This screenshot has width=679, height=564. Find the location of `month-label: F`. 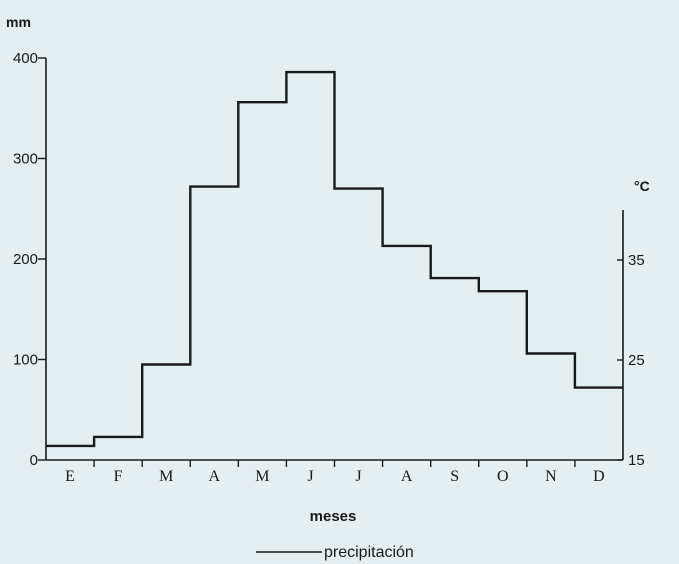

month-label: F is located at coordinates (118, 476).